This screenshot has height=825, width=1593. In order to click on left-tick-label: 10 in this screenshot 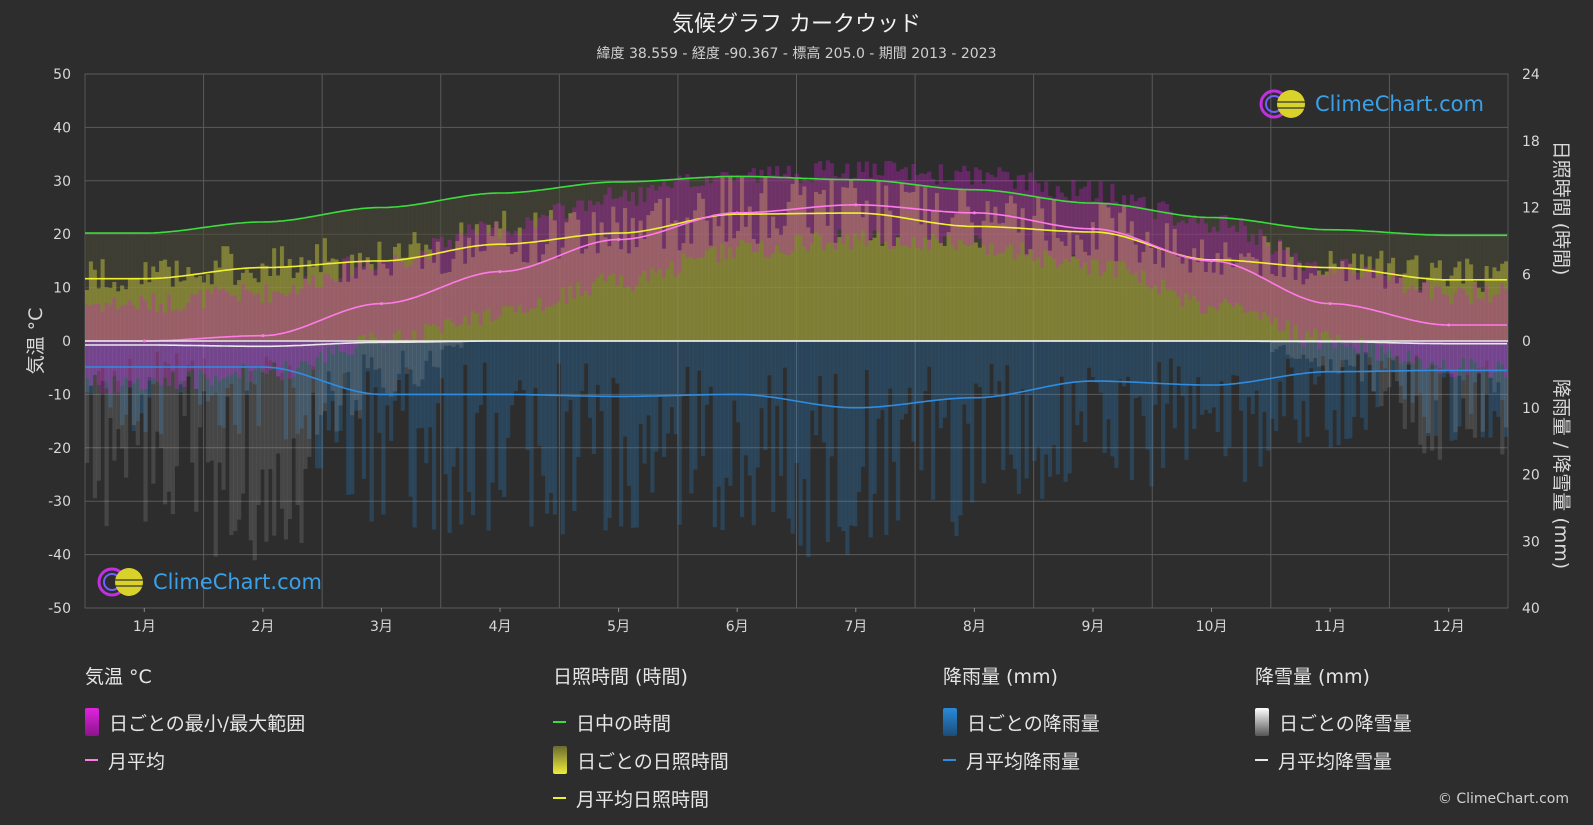, I will do `click(62, 289)`.